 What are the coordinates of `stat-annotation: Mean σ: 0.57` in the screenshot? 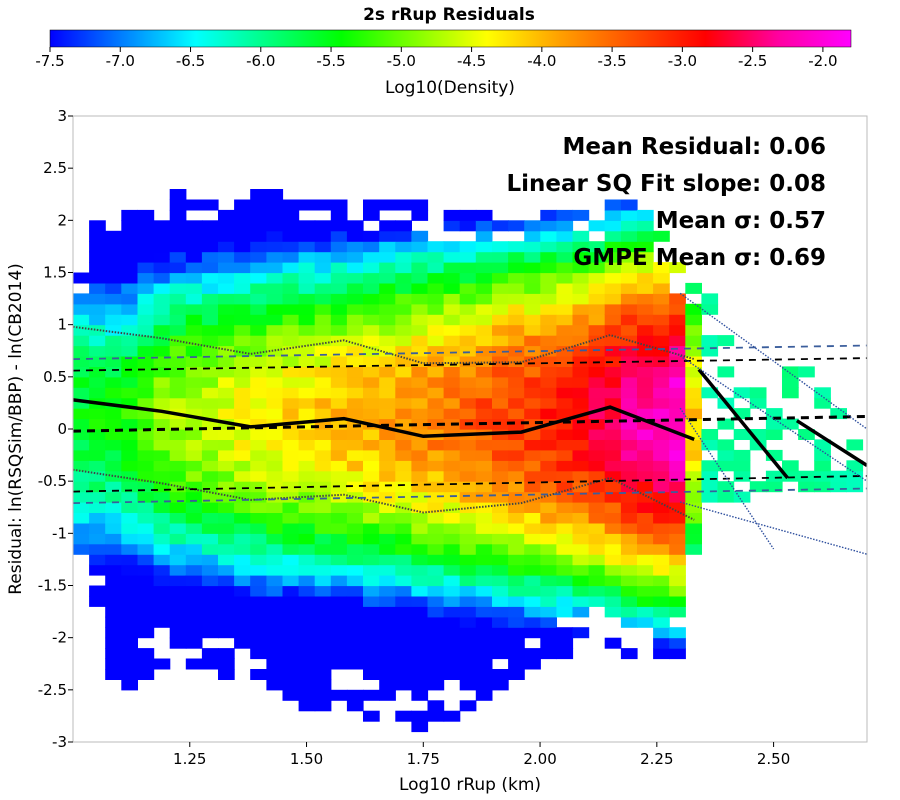 It's located at (741, 221).